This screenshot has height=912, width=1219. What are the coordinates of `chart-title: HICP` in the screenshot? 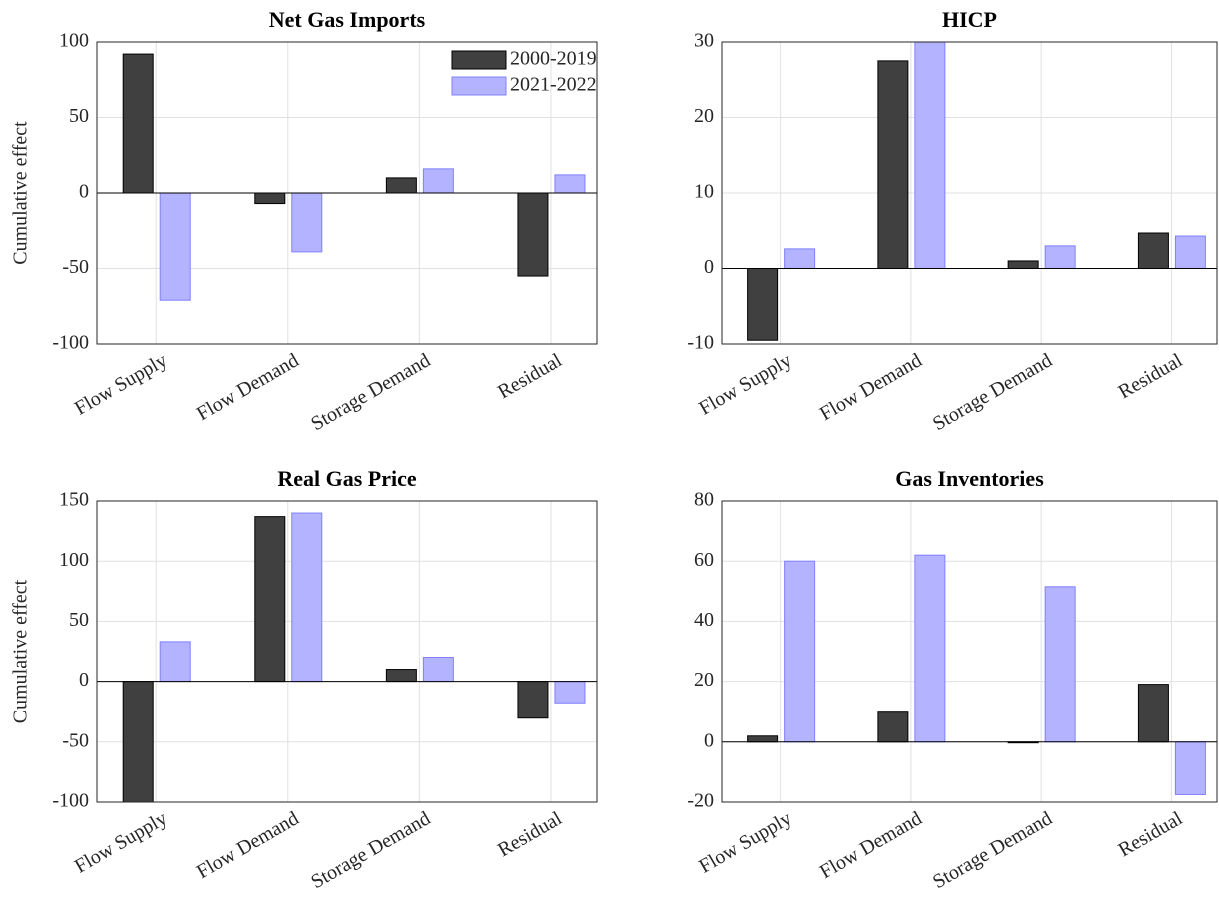 It's located at (969, 19).